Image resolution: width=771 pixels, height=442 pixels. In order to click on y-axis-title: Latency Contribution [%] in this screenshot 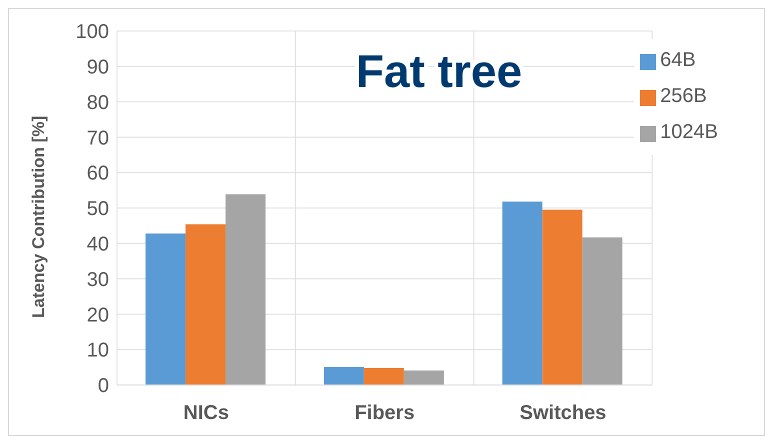, I will do `click(38, 217)`.